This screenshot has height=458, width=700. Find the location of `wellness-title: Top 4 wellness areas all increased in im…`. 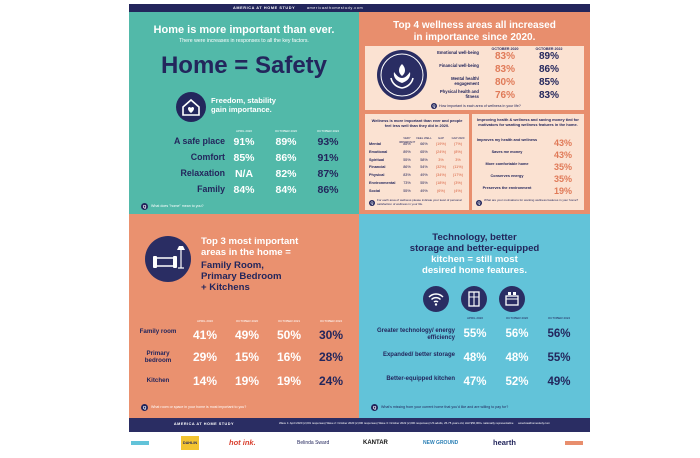

wellness-title: Top 4 wellness areas all increased in im… is located at coordinates (474, 32).